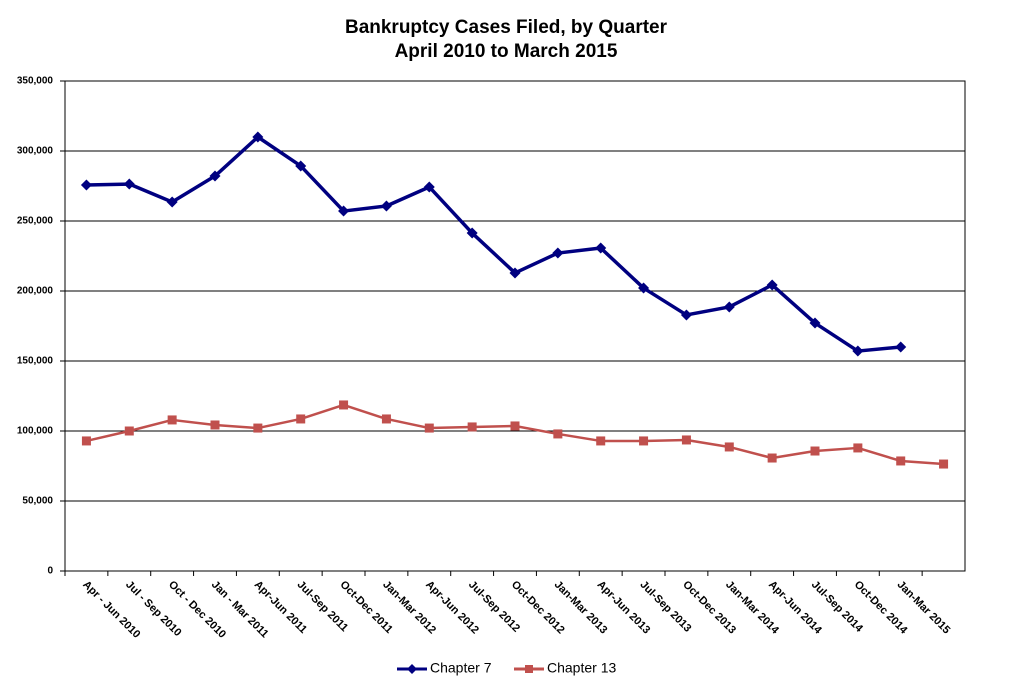 Image resolution: width=1009 pixels, height=697 pixels. Describe the element at coordinates (506, 27) in the screenshot. I see `chart-title: Bankruptcy Cases Filed, by Quarter` at that location.